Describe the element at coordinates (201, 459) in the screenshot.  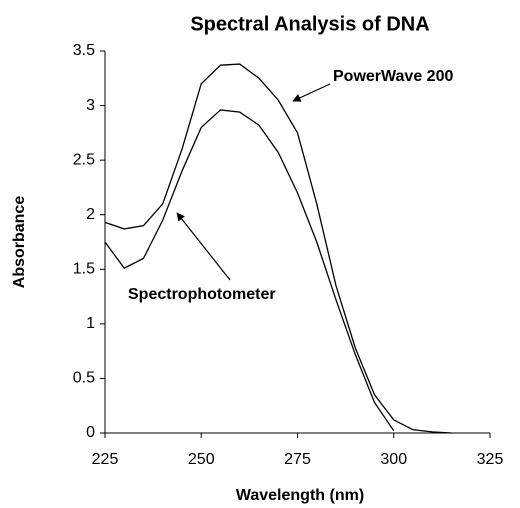
I see `x-tick-label: 250` at that location.